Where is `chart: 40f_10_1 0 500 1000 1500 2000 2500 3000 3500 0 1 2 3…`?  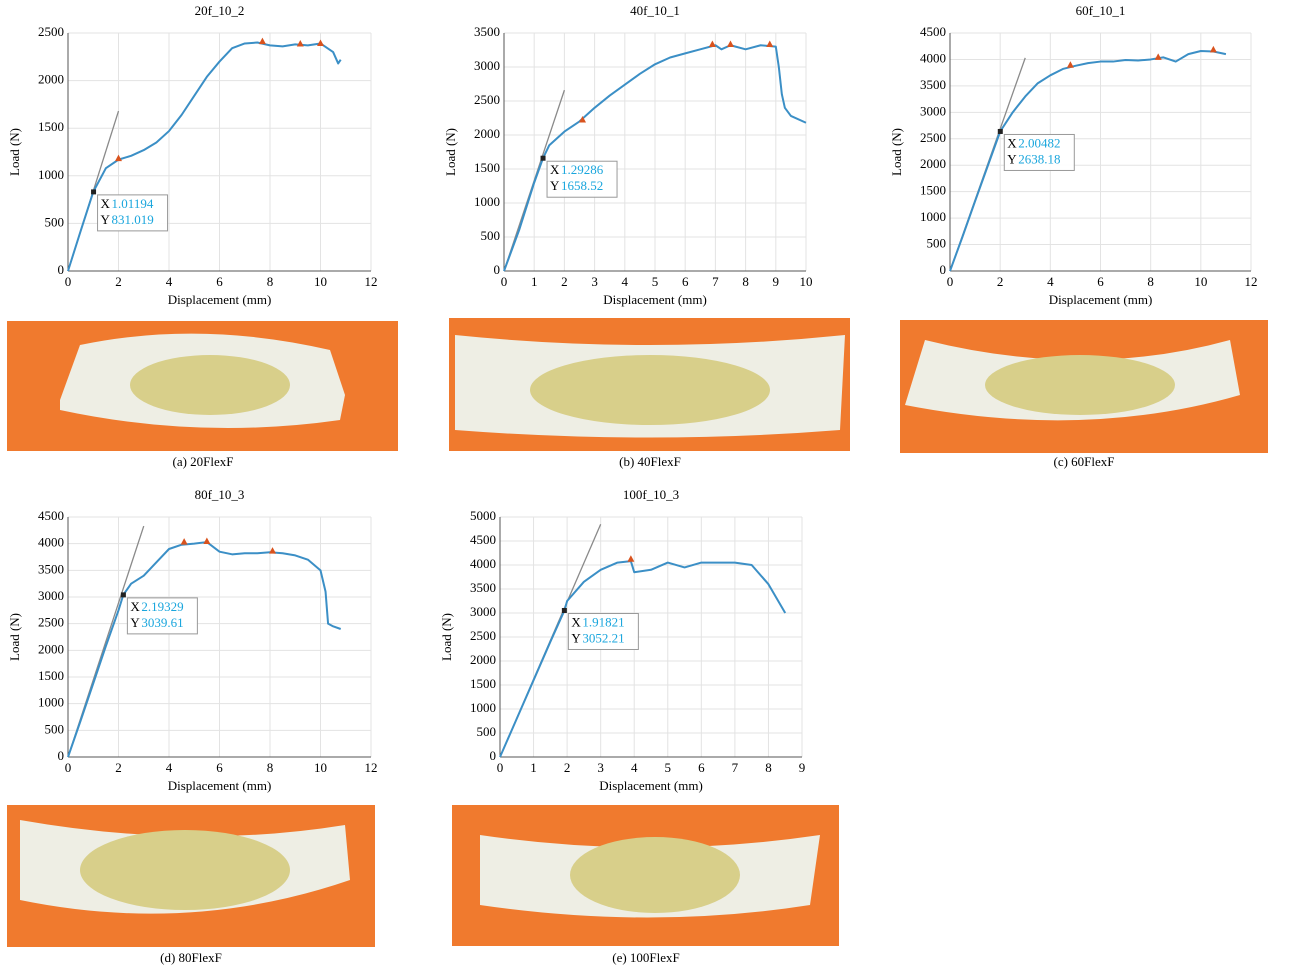
chart: 40f_10_1 0 500 1000 1500 2000 2500 3000 3500 0 1 2 3… is located at coordinates (628, 155).